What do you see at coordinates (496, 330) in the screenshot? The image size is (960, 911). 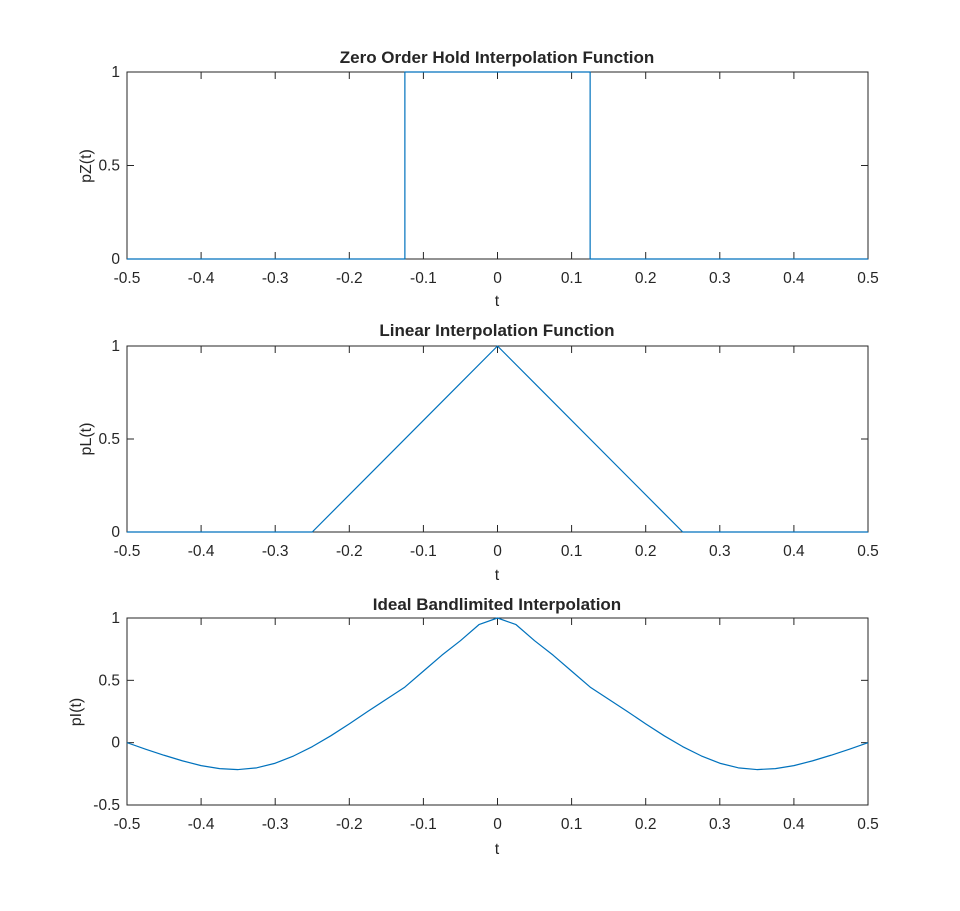 I see `chart-title: Linear Interpolation Function` at bounding box center [496, 330].